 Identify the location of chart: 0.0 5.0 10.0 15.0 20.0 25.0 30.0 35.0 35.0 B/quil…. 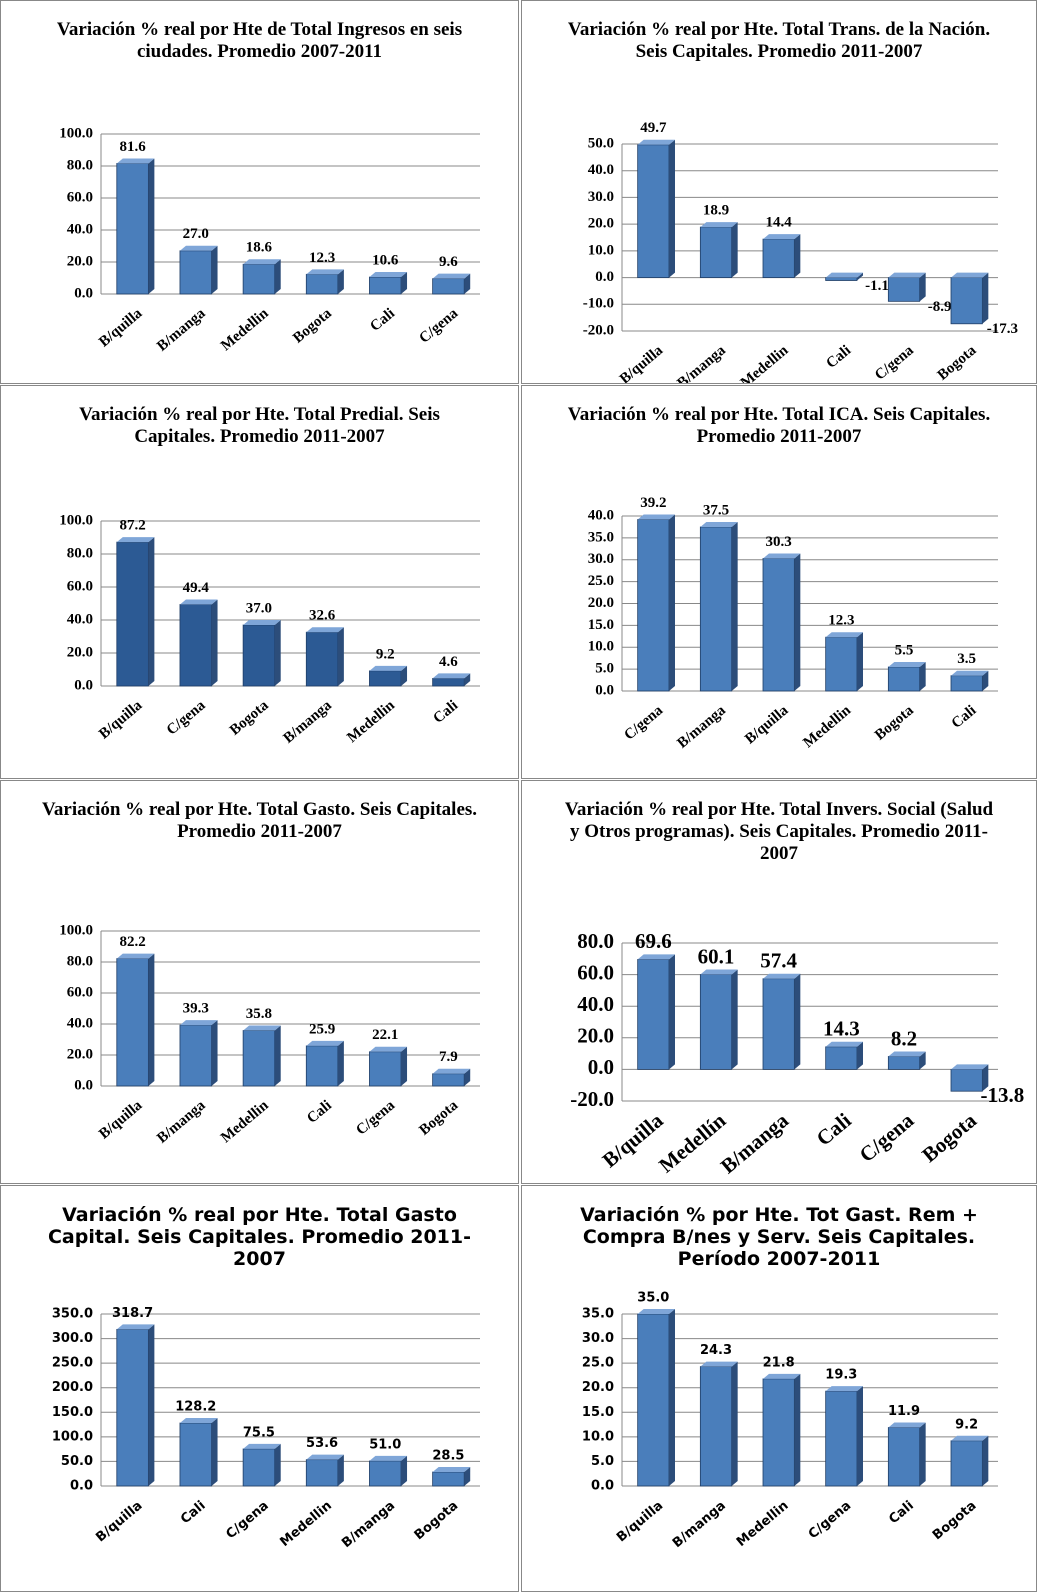
(790, 1421).